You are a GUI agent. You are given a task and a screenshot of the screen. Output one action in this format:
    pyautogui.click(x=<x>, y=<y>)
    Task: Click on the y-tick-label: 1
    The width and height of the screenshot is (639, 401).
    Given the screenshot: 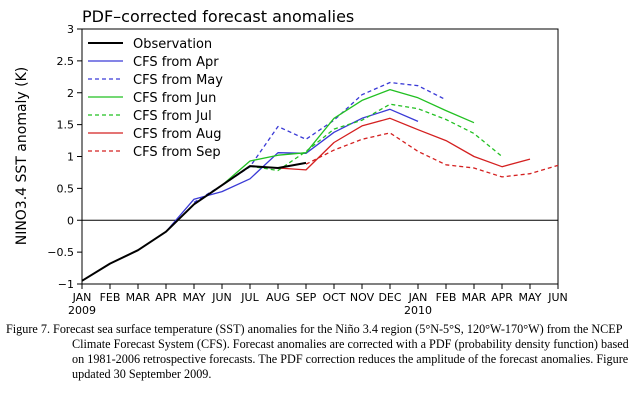 What is the action you would take?
    pyautogui.click(x=70, y=157)
    